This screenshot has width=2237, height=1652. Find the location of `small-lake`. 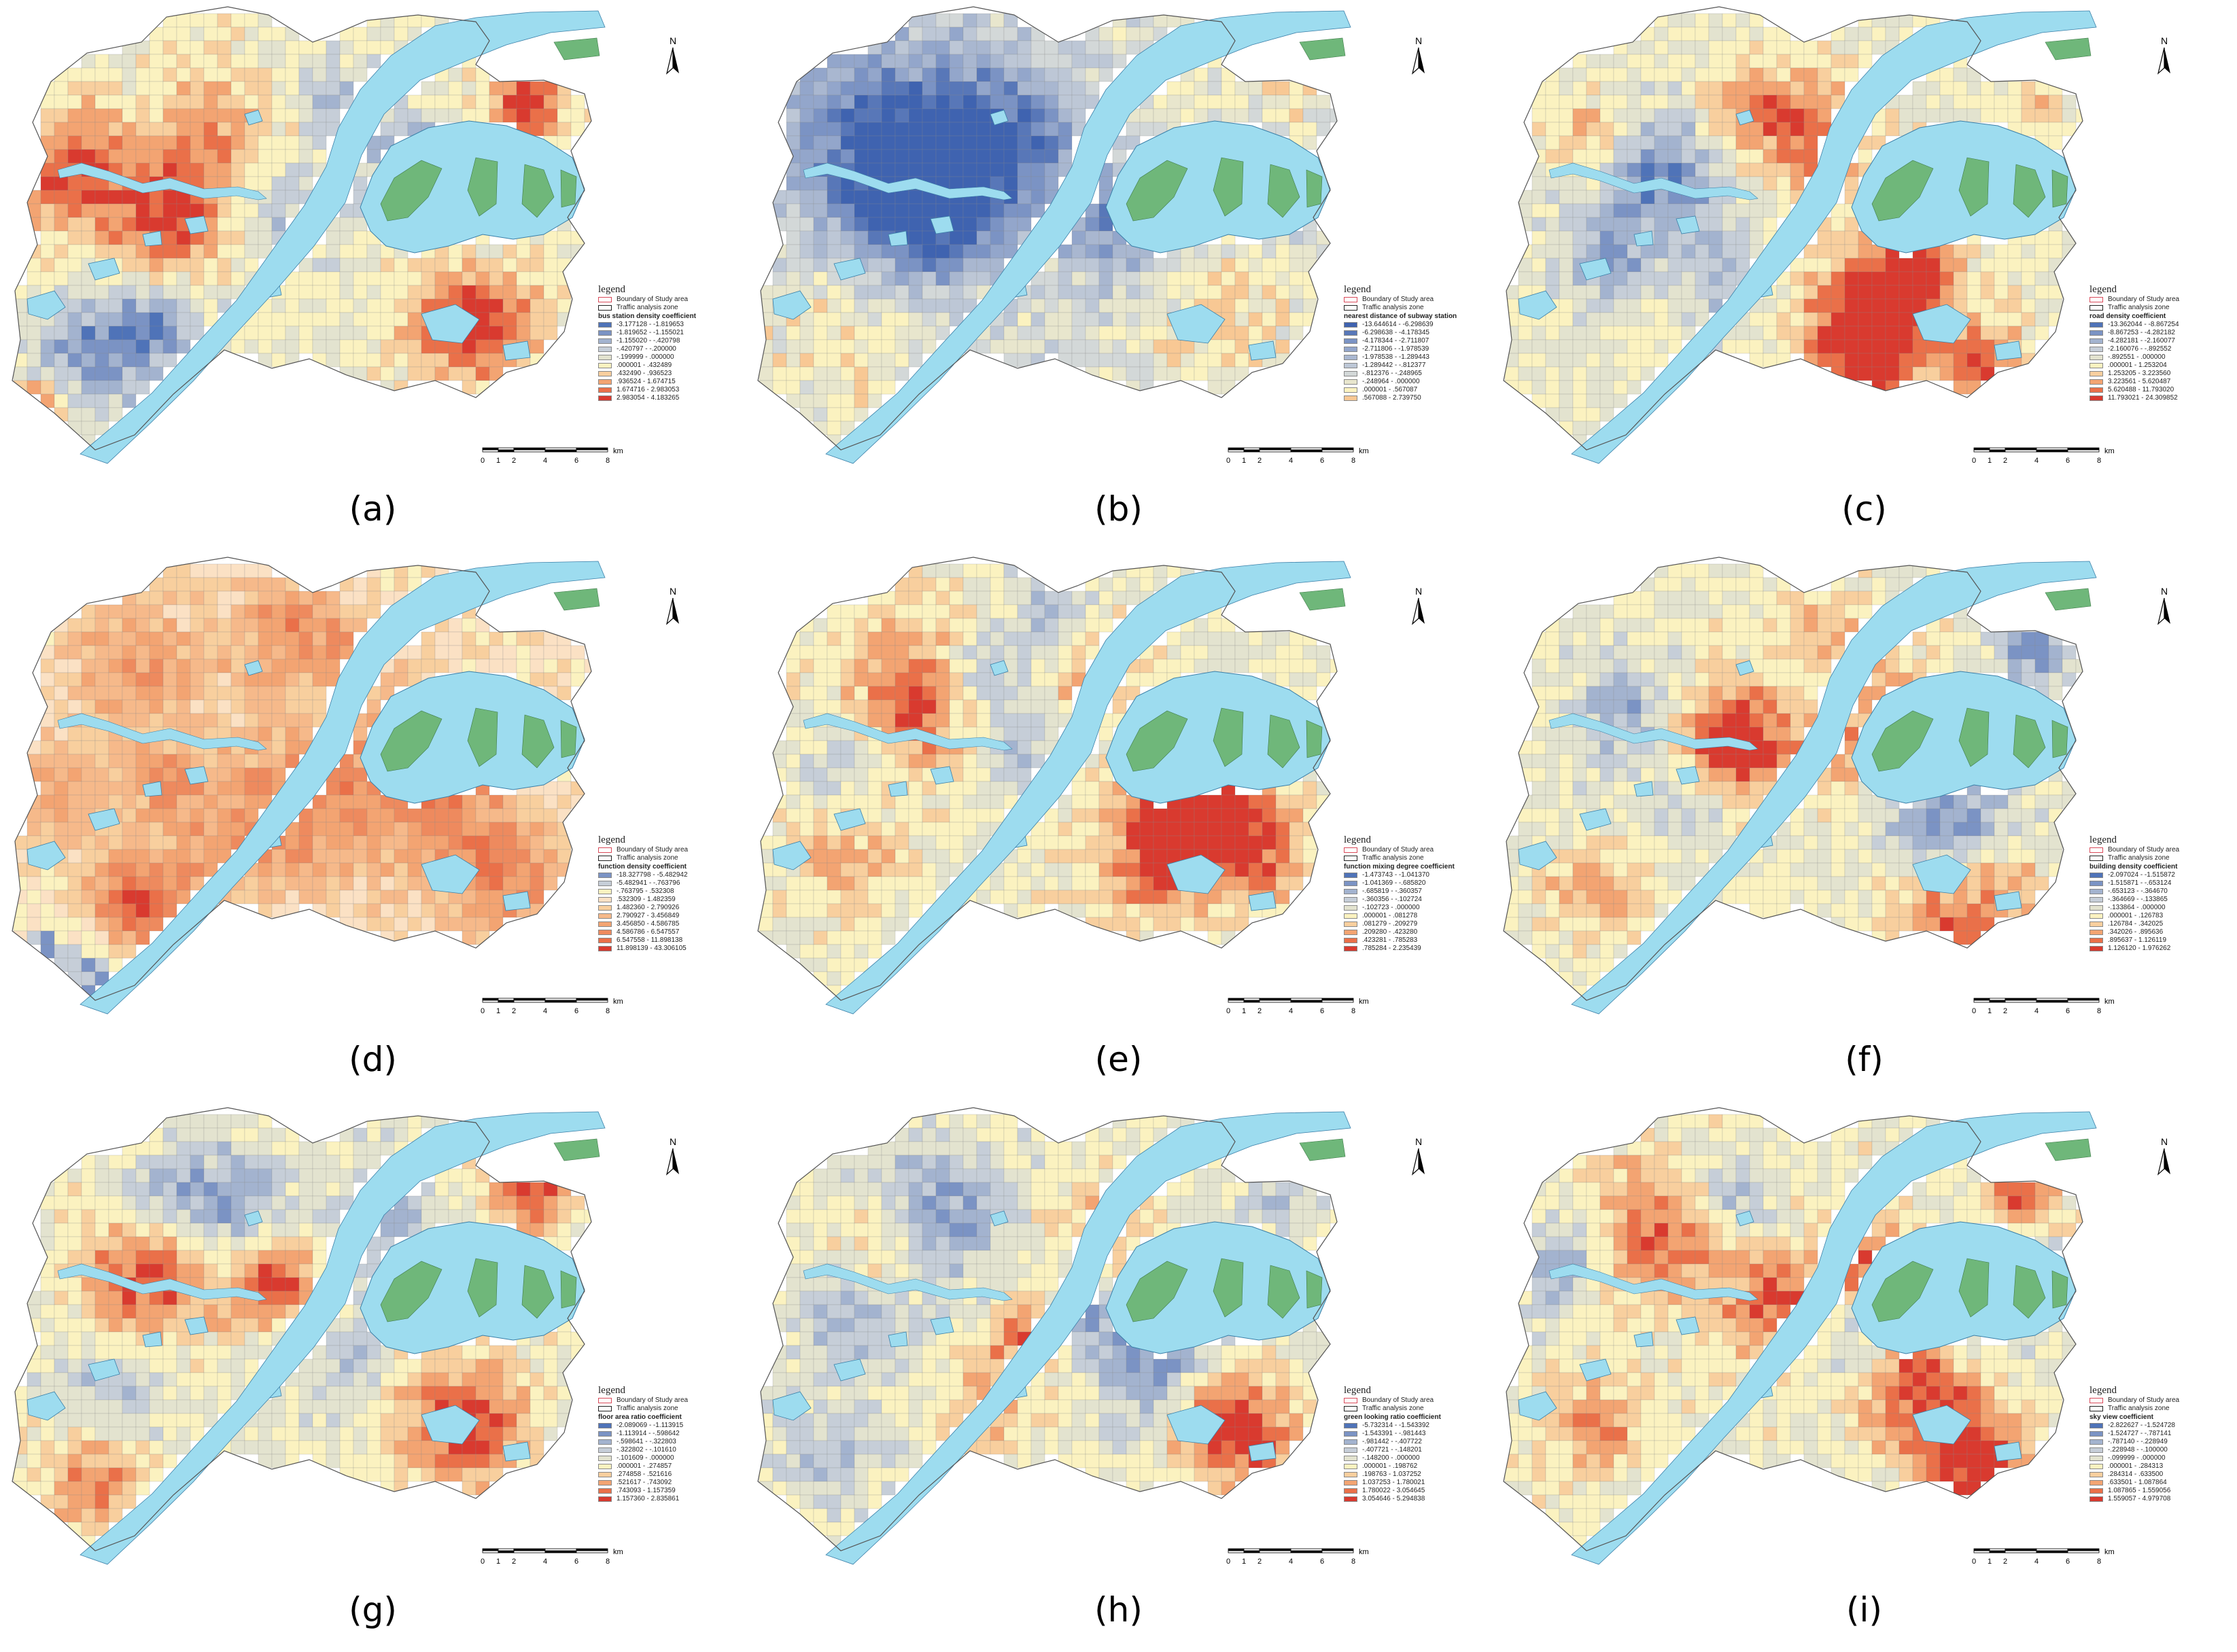

small-lake is located at coordinates (451, 324).